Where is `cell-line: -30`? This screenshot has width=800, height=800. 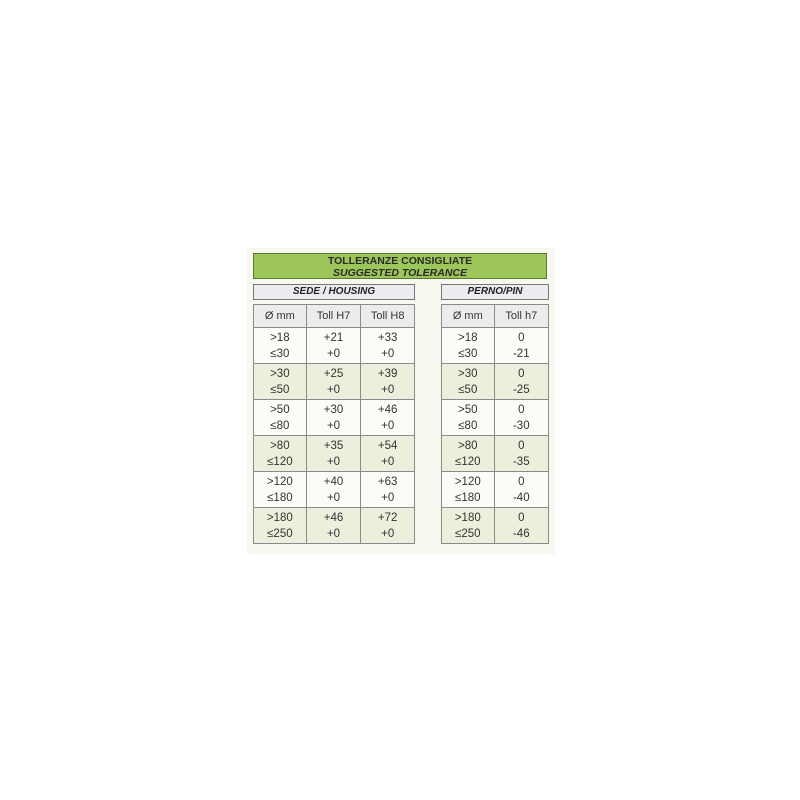
cell-line: -30 is located at coordinates (521, 425).